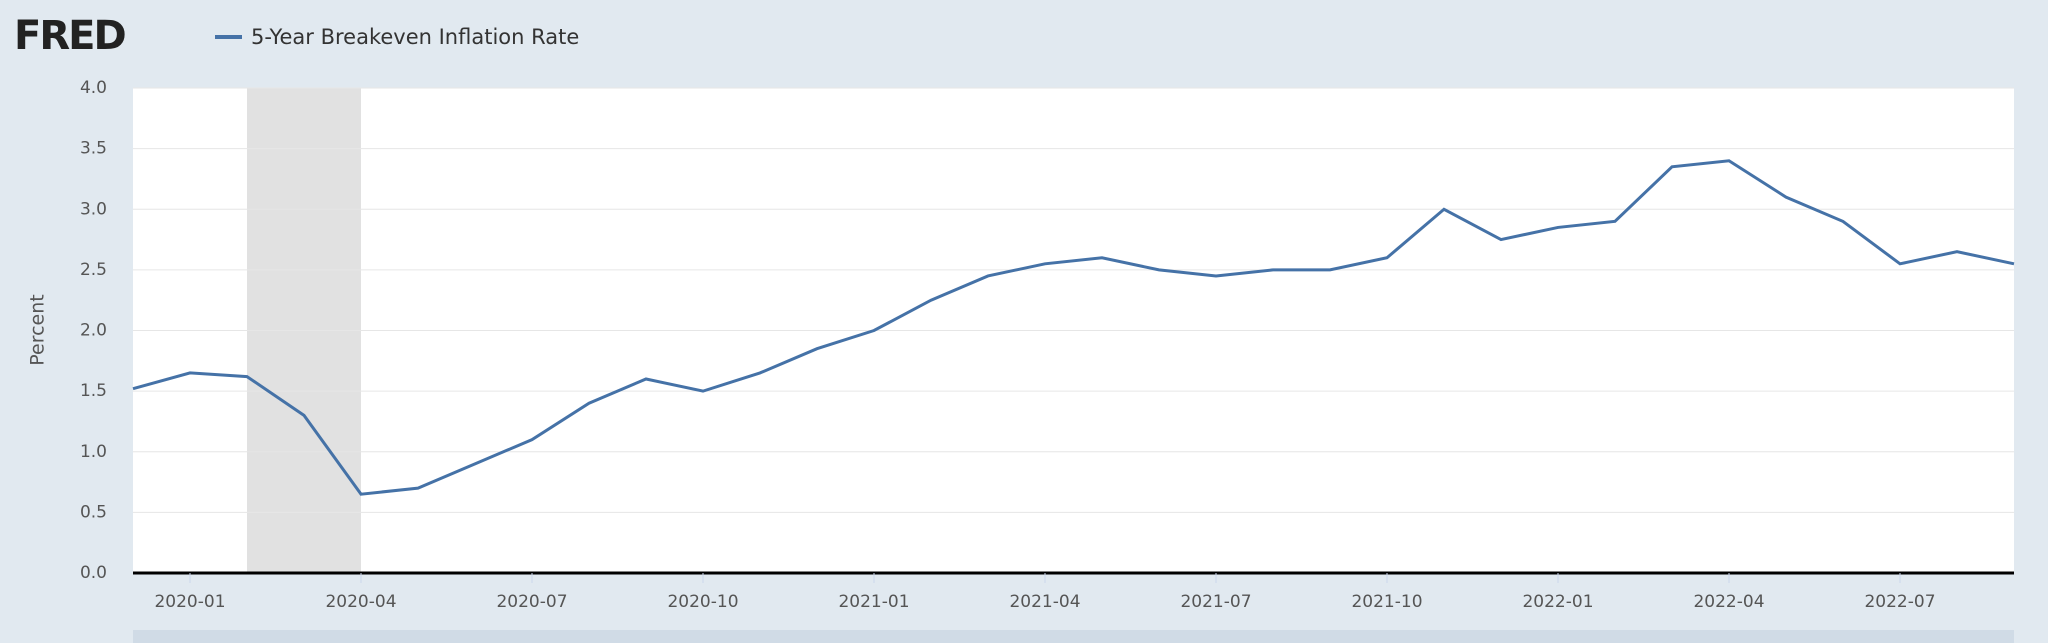  Describe the element at coordinates (1386, 602) in the screenshot. I see `x-tick-label: 2021-10` at that location.